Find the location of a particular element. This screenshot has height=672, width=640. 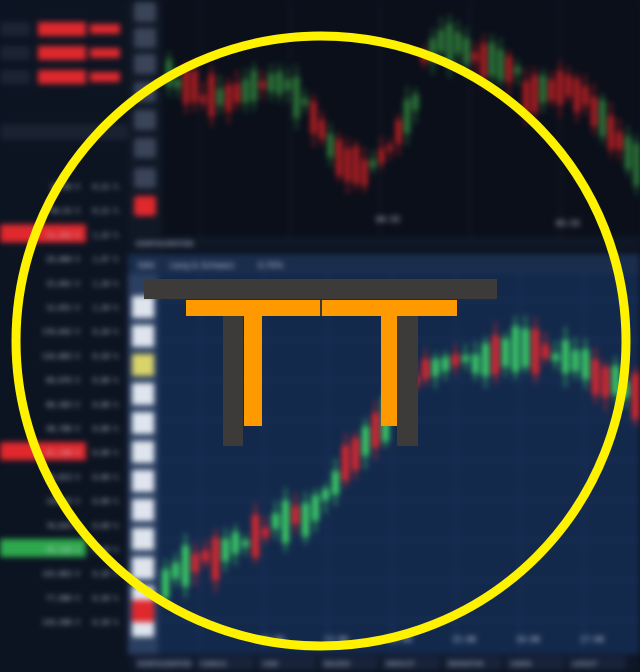

ticker-price: 110,288 € is located at coordinates (61, 623).